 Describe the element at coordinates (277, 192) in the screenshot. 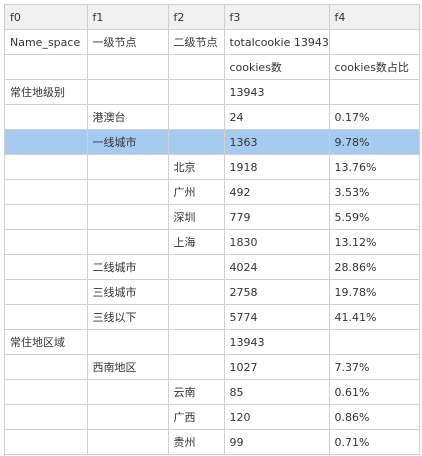

I see `table-cell-f3: 492` at that location.